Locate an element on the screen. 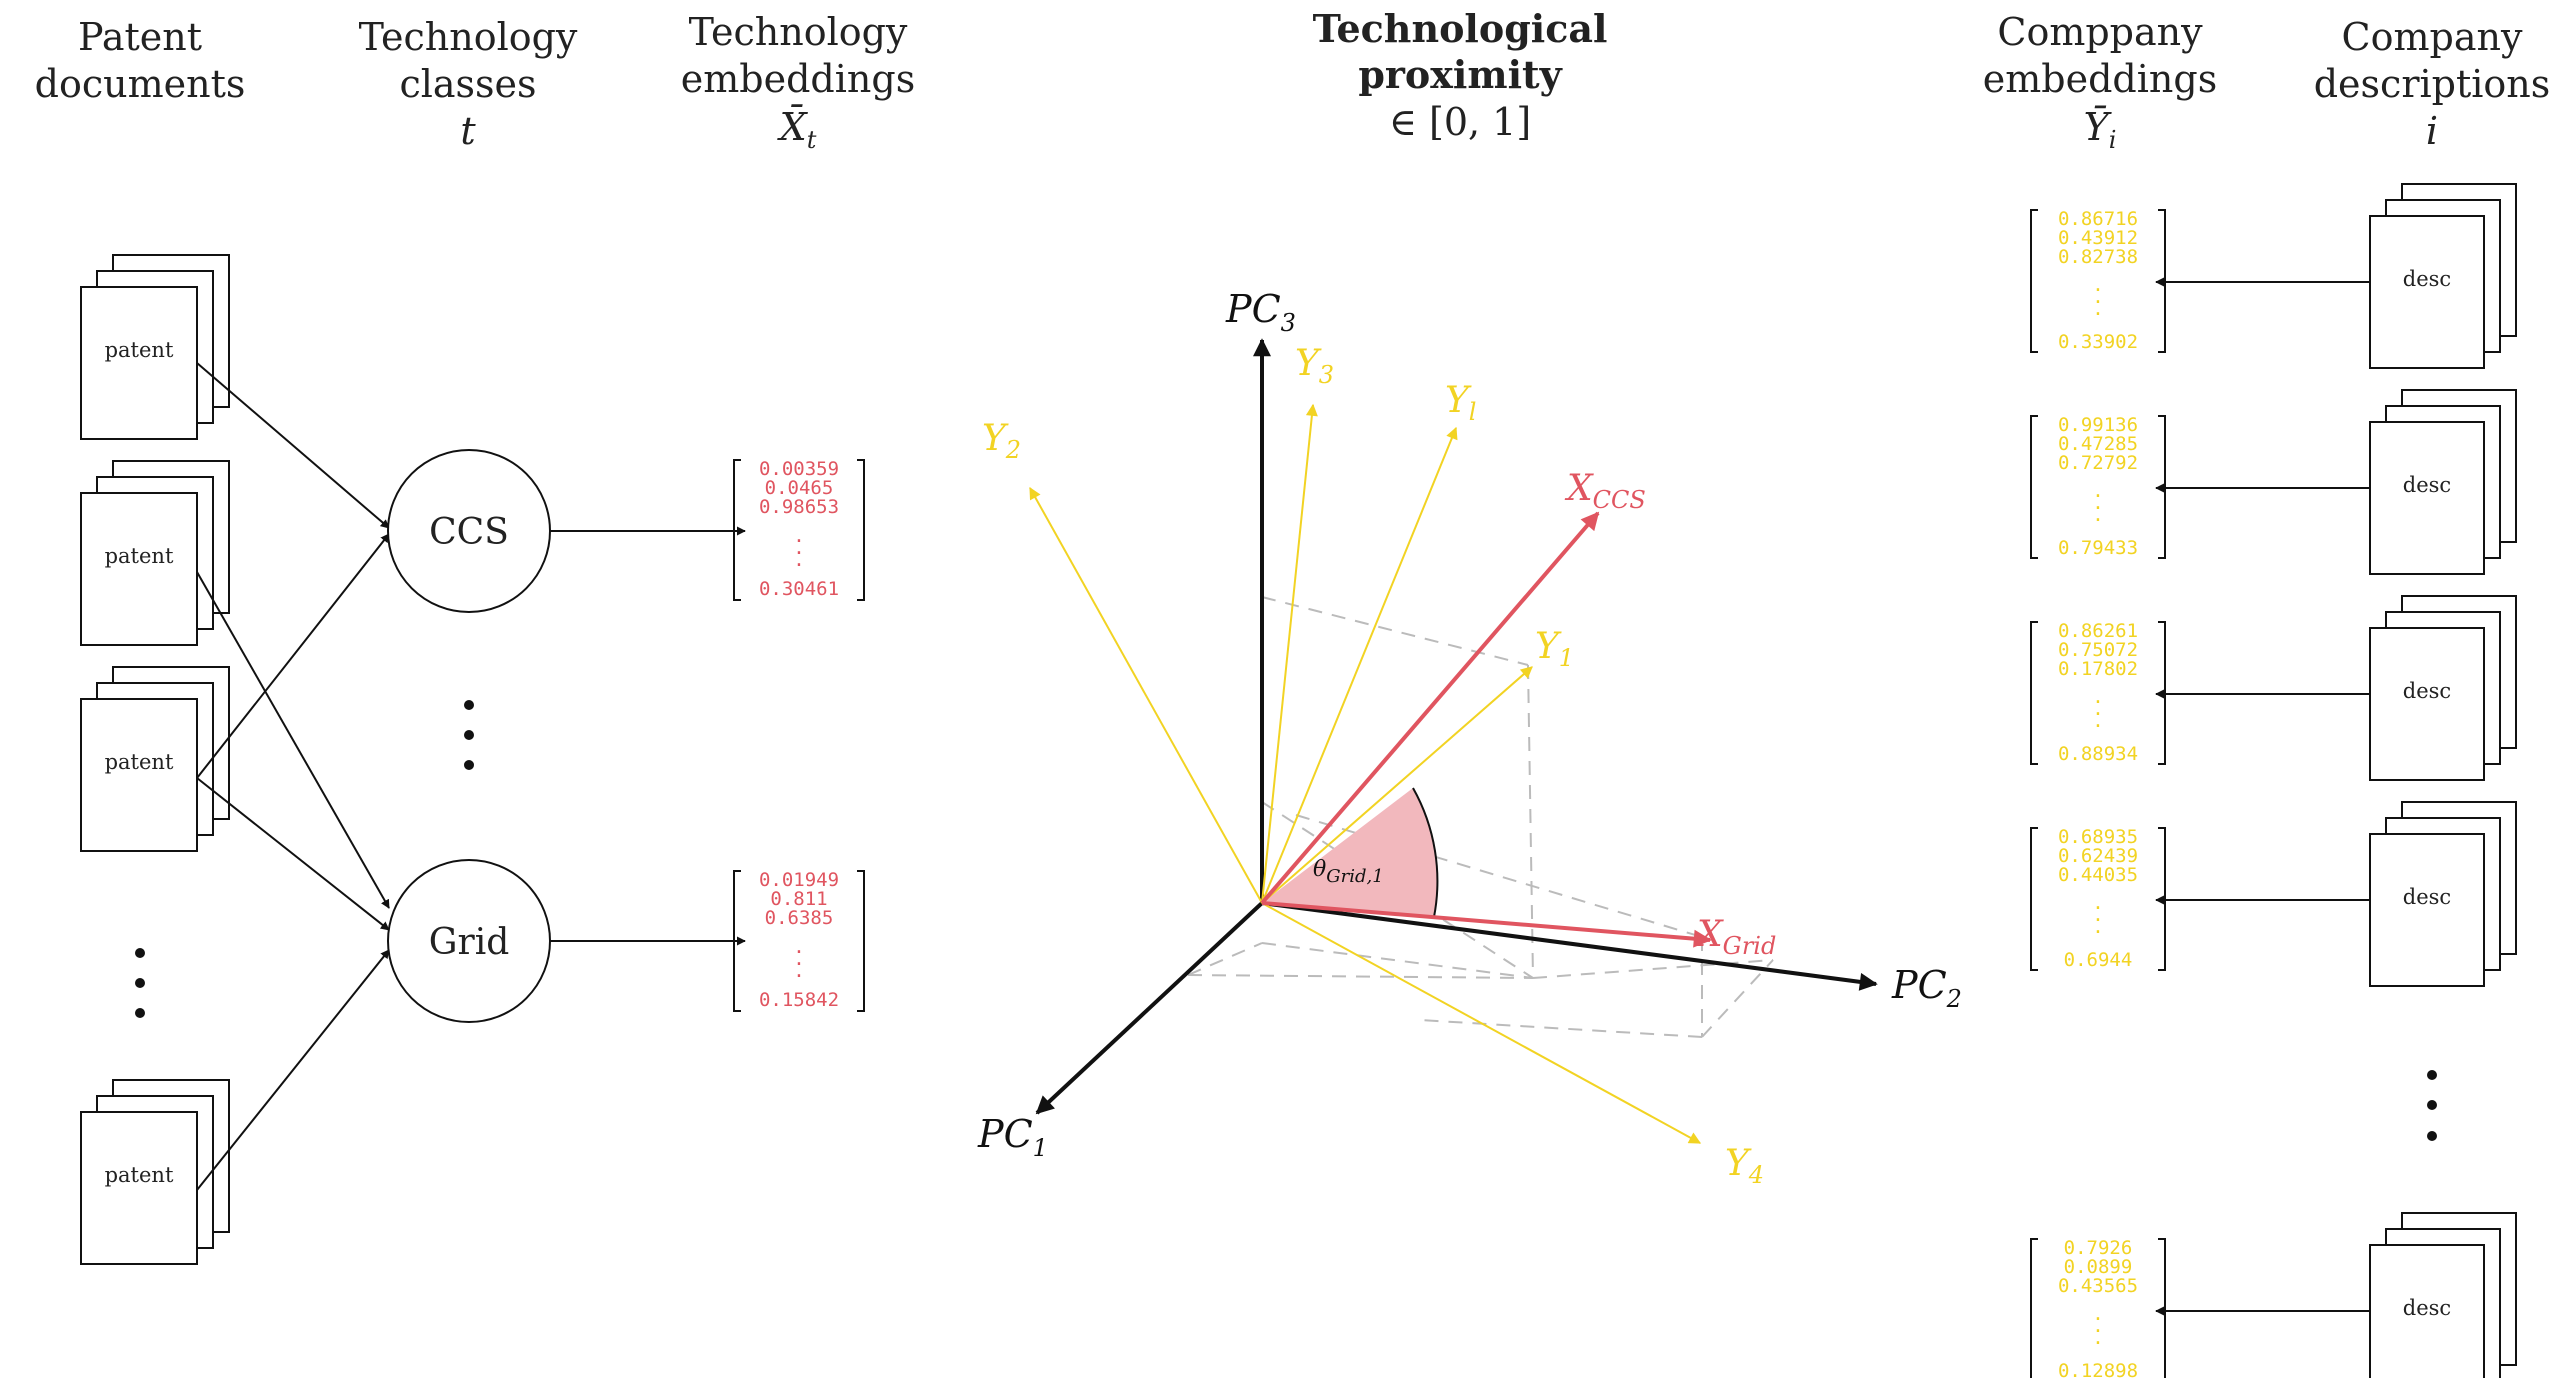  header-symbol: X̄t is located at coordinates (797, 129).